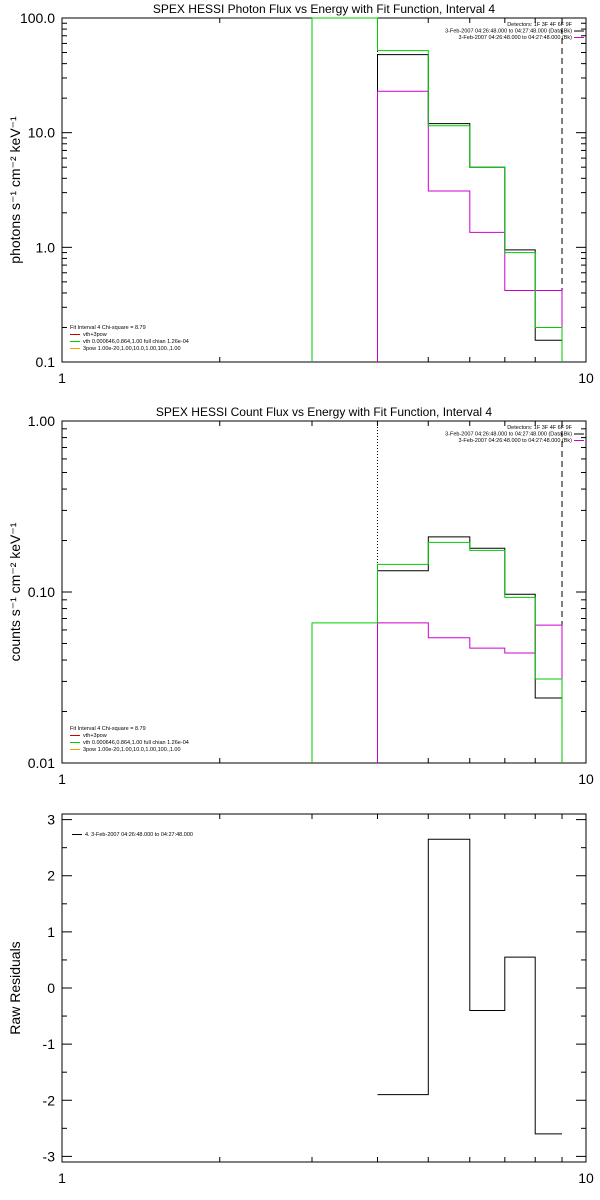  What do you see at coordinates (51, 932) in the screenshot?
I see `y-tick-label: 1` at bounding box center [51, 932].